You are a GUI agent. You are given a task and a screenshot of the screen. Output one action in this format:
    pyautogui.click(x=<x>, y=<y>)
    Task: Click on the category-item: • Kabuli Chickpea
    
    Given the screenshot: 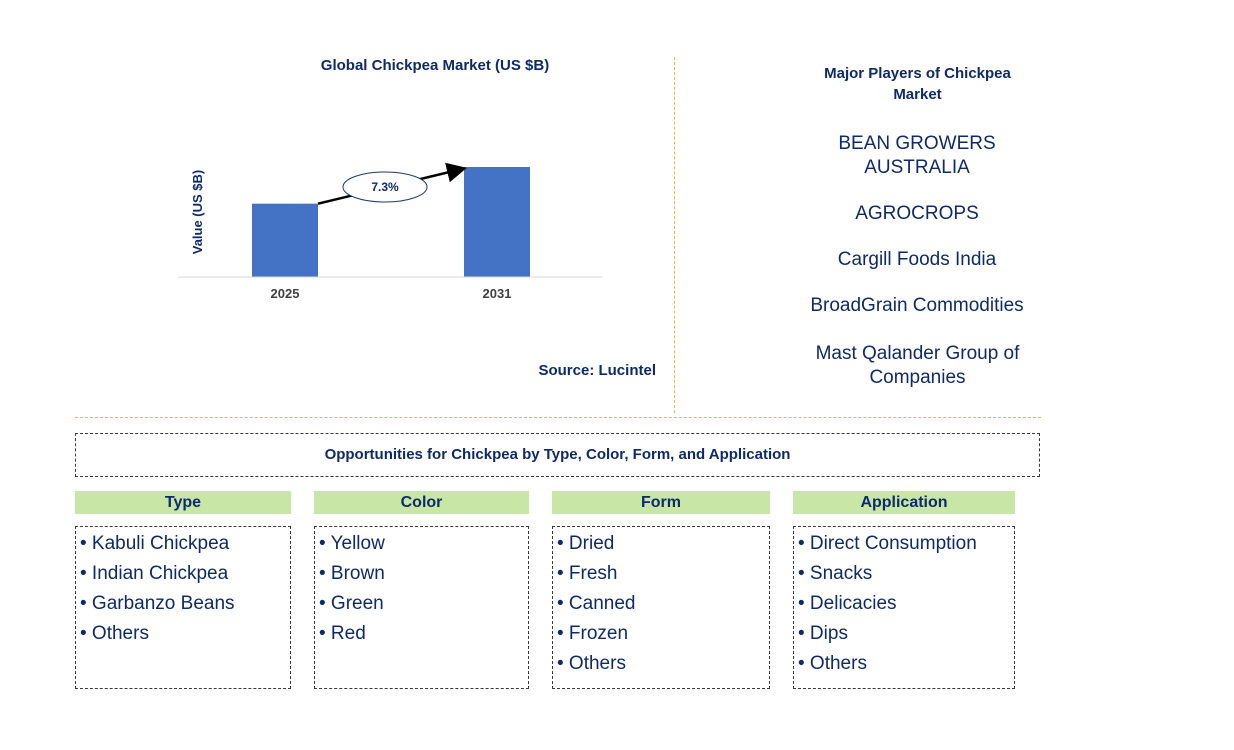 What is the action you would take?
    pyautogui.click(x=155, y=543)
    